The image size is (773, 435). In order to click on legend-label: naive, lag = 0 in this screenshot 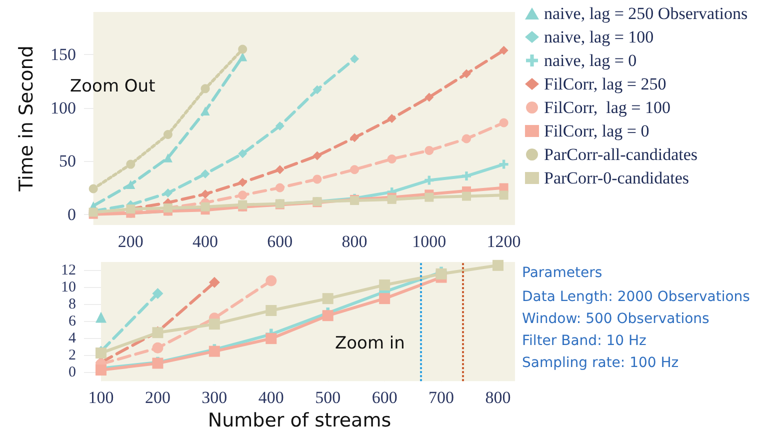, I will do `click(590, 60)`.